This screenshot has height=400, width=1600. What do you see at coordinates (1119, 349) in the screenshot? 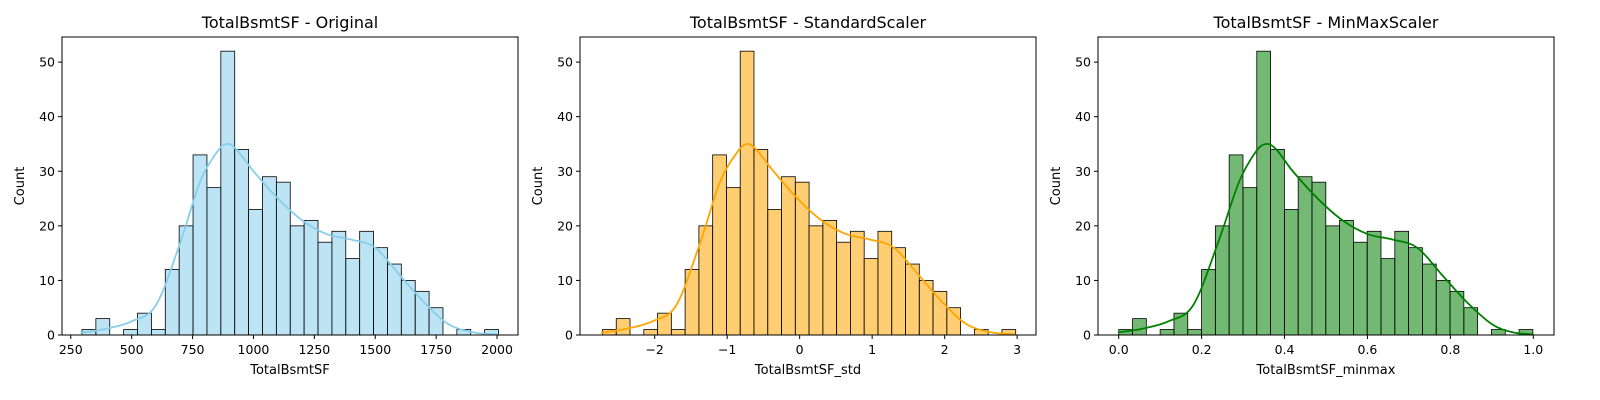
I see `x-tick-label: 0.0` at bounding box center [1119, 349].